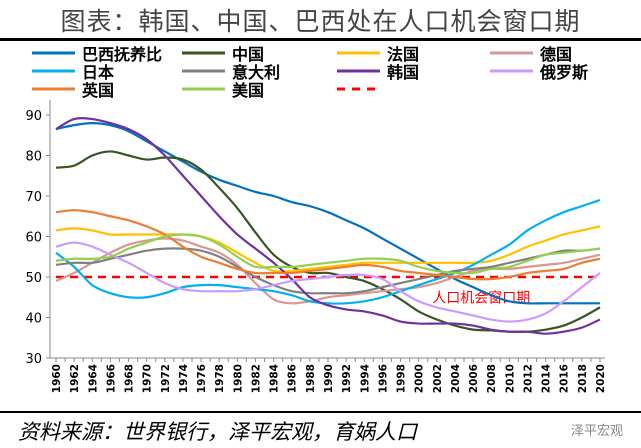 The height and width of the screenshot is (448, 641). What do you see at coordinates (166, 378) in the screenshot?
I see `x-tick-label: 1972` at bounding box center [166, 378].